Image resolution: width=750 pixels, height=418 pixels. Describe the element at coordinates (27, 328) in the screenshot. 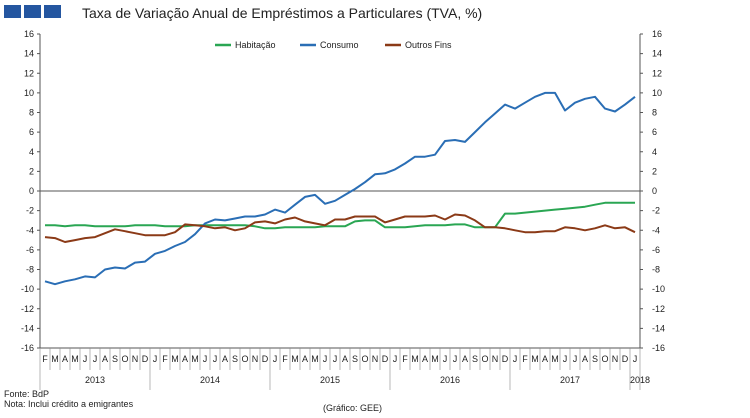

I see `y-tick-label-left: -14` at that location.